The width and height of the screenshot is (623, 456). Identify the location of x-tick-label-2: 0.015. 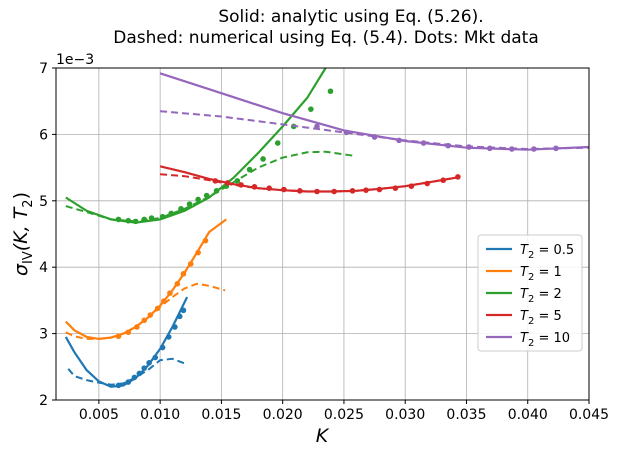
(221, 415).